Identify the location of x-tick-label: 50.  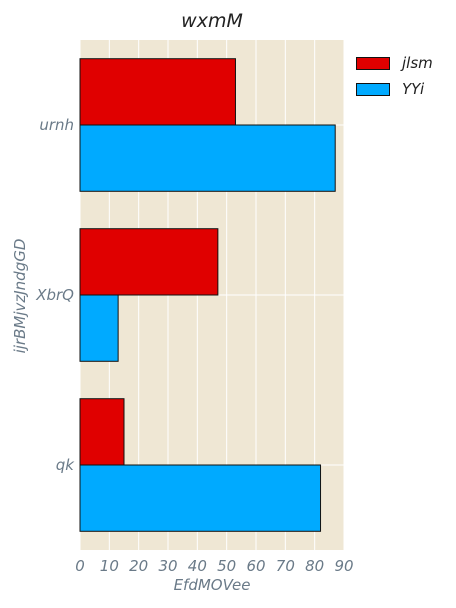
(226, 566).